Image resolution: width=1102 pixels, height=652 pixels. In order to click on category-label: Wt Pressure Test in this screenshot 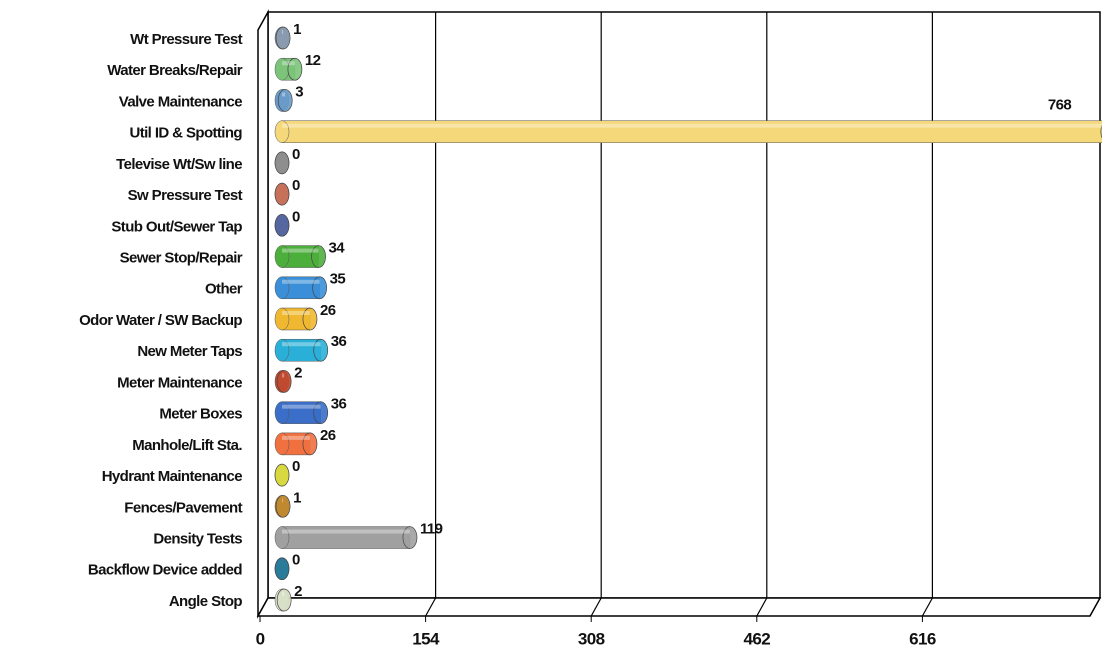, I will do `click(186, 39)`.